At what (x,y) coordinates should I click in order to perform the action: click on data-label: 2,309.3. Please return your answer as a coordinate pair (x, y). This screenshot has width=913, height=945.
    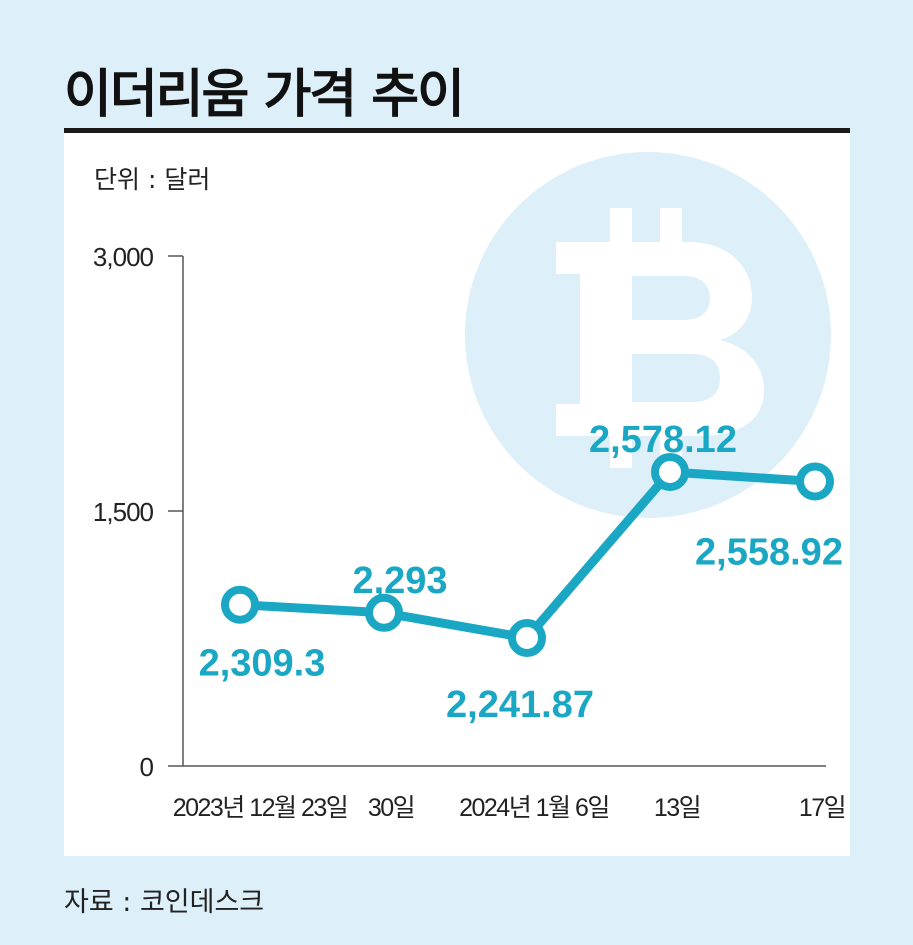
    Looking at the image, I should click on (262, 664).